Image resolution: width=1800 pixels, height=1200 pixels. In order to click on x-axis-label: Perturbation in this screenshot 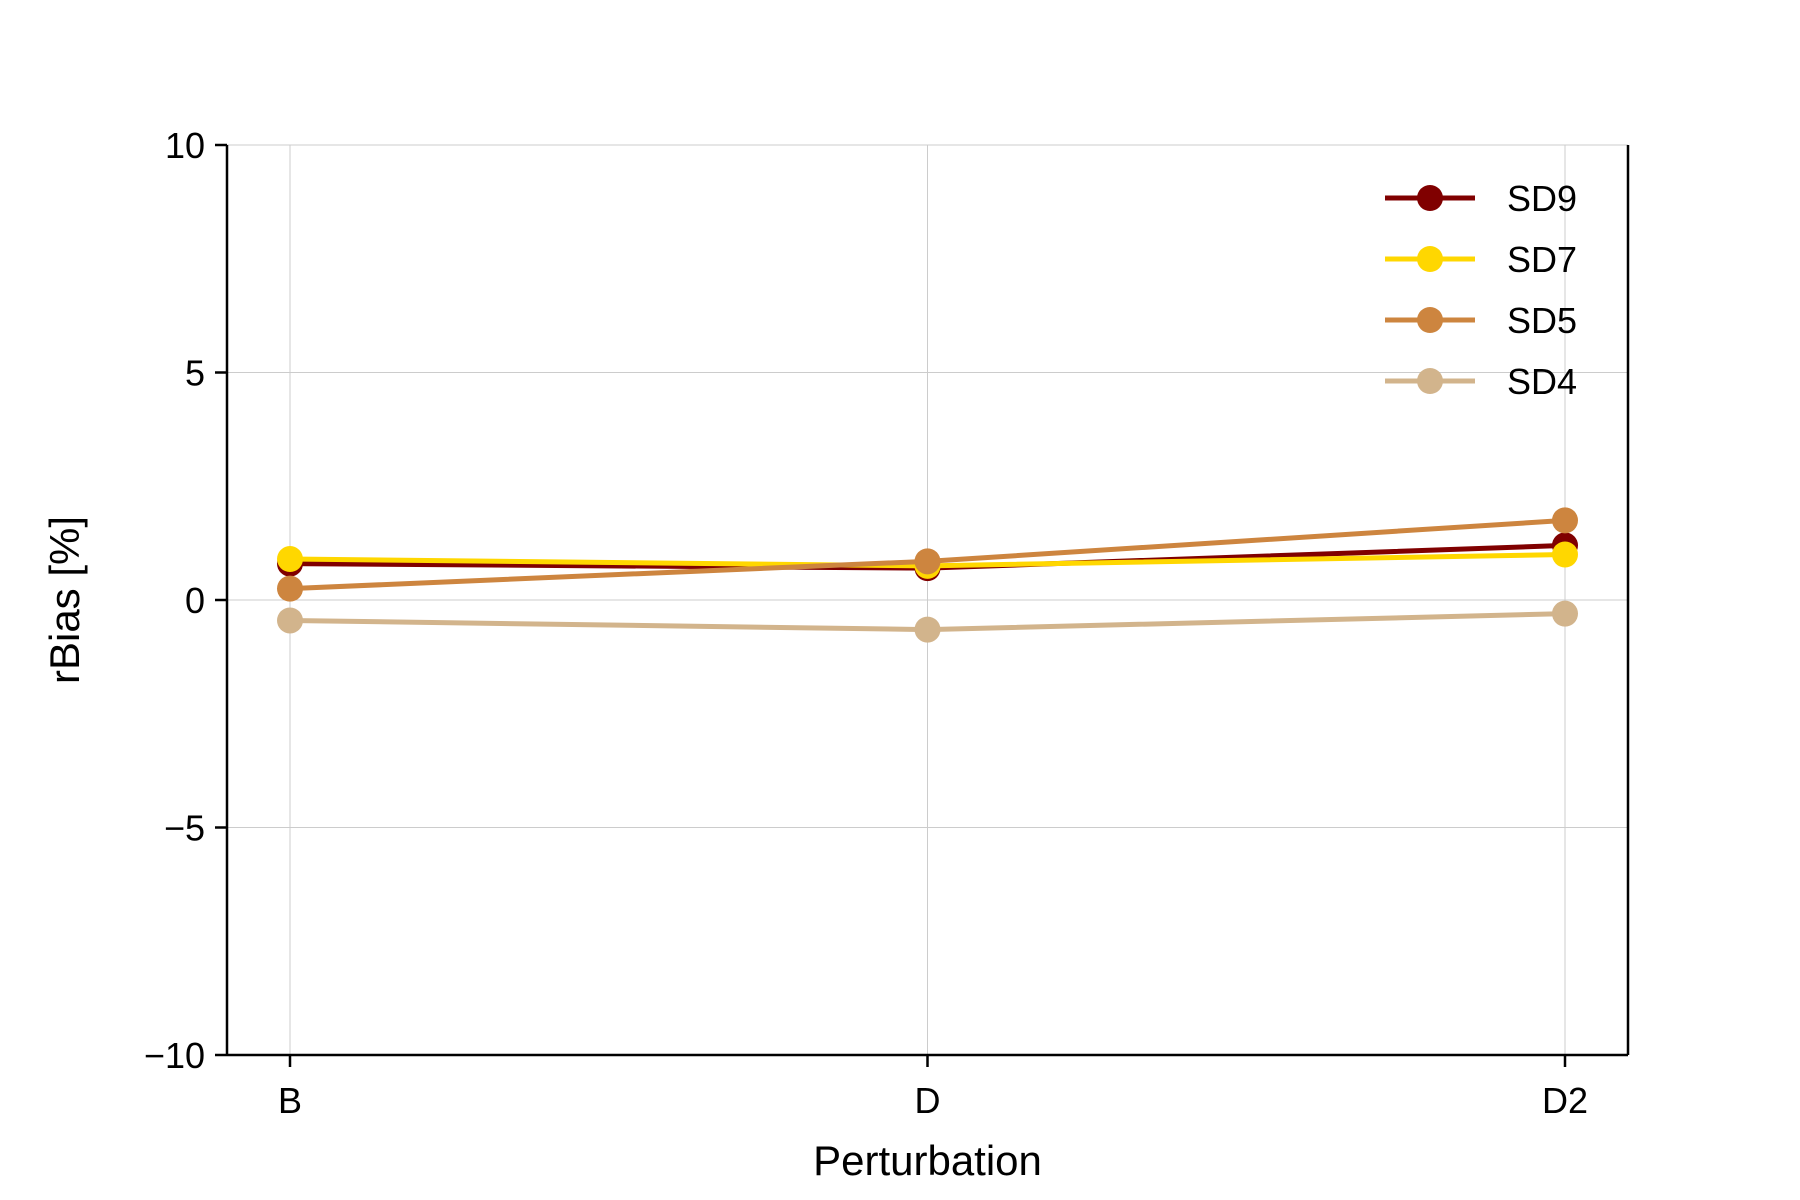, I will do `click(927, 1160)`.